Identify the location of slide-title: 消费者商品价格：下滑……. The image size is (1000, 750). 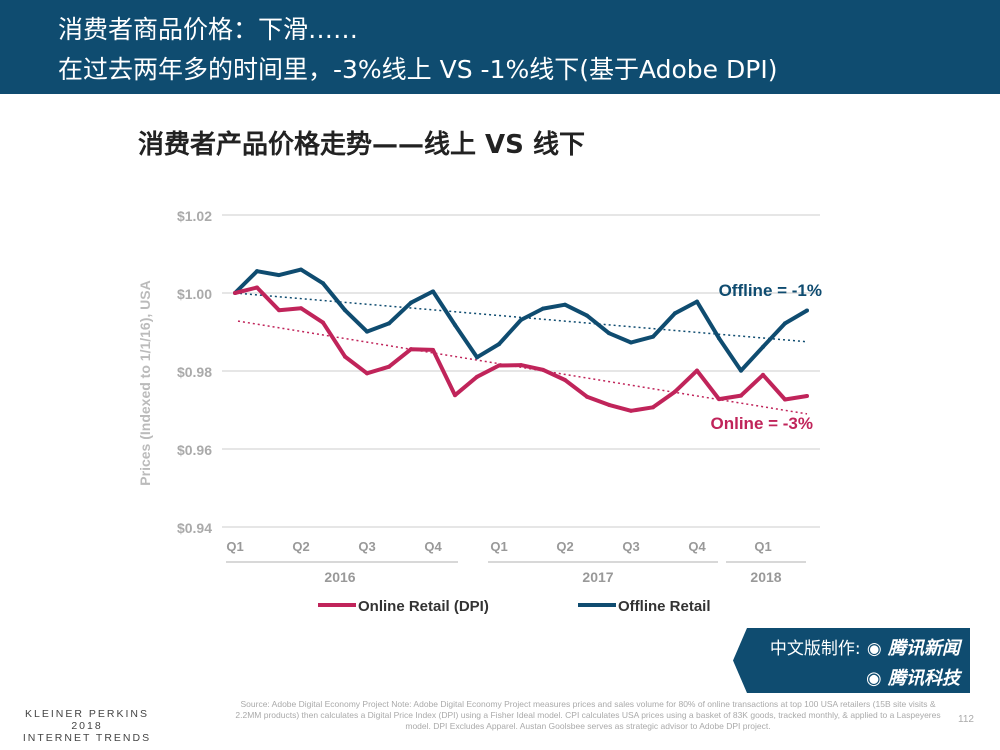
(208, 29).